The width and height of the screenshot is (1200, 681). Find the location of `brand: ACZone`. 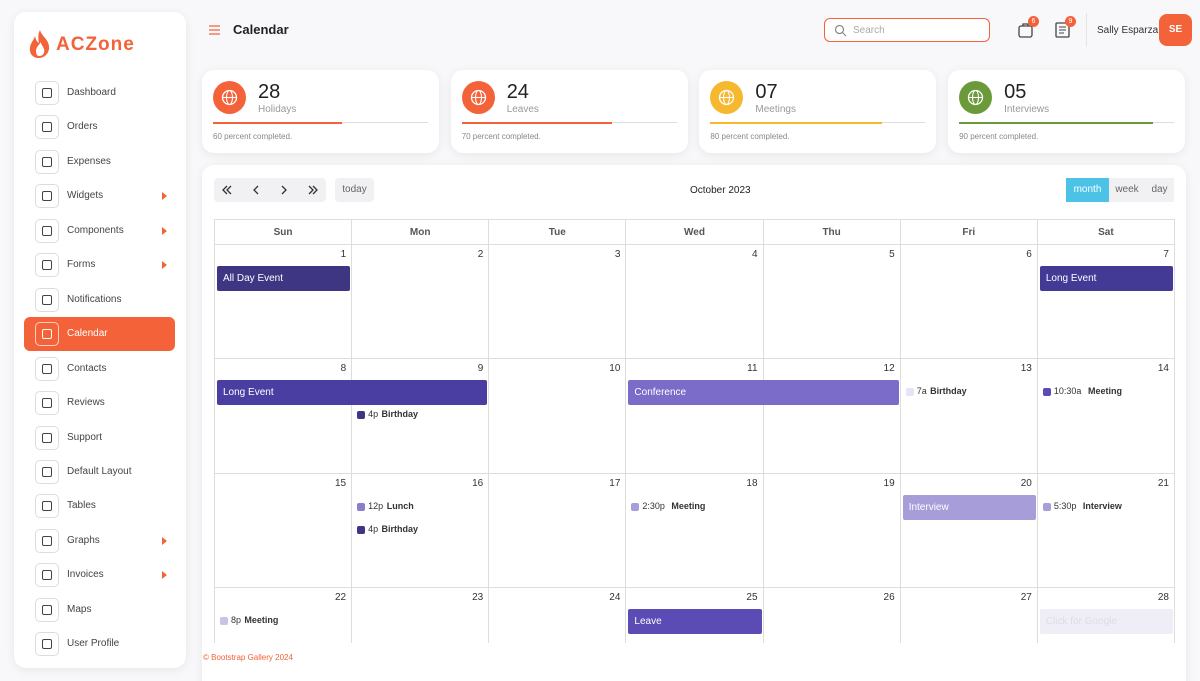

brand: ACZone is located at coordinates (95, 44).